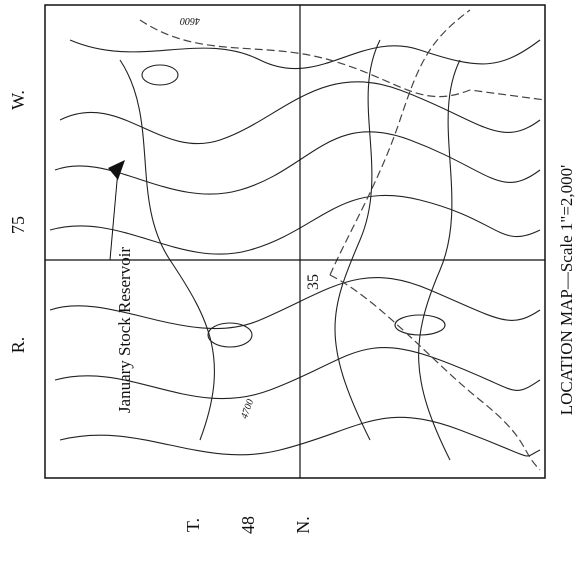 The width and height of the screenshot is (577, 572). Describe the element at coordinates (566, 290) in the screenshot. I see `caption: LOCATION MAP—Scale 1"=2,000'` at that location.